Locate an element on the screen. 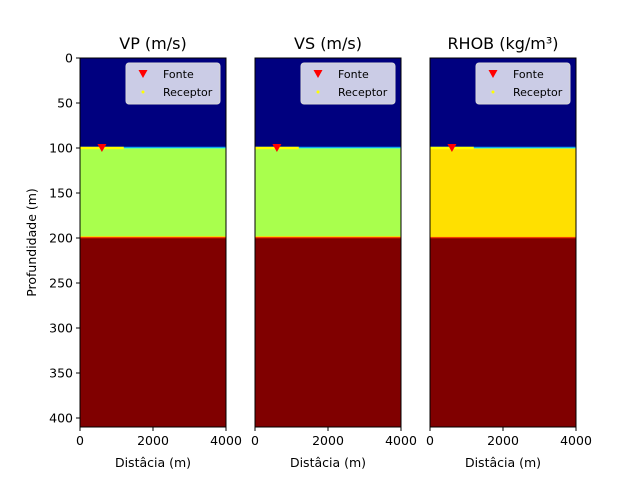 The height and width of the screenshot is (480, 640). y-tick-label: 350 is located at coordinates (61, 373).